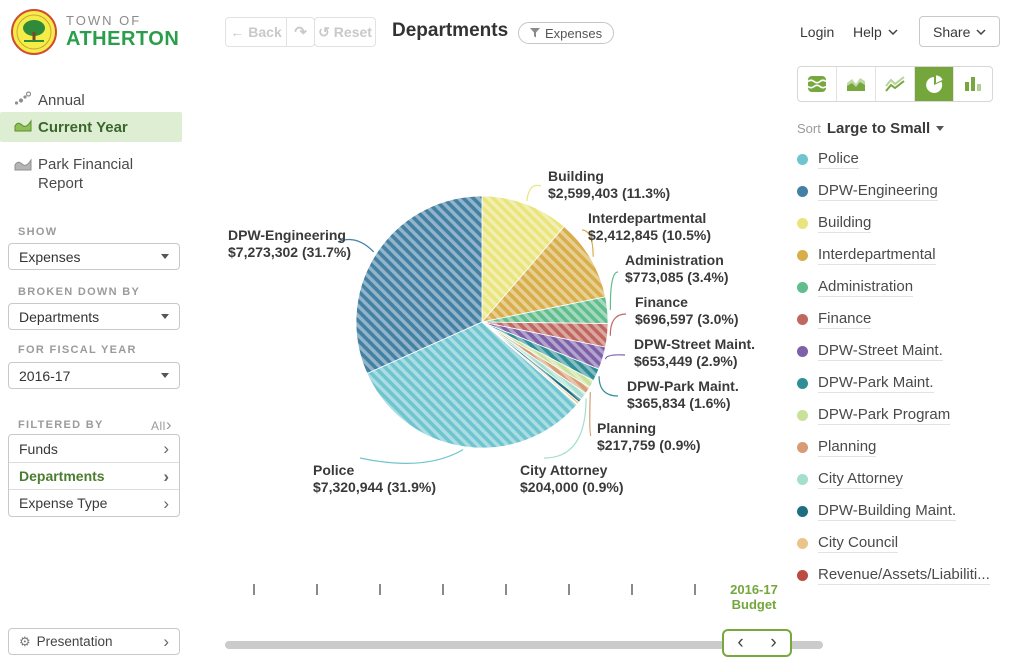 This screenshot has width=1010, height=660. What do you see at coordinates (45, 375) in the screenshot?
I see `fiscal-year-value: 2016-17` at bounding box center [45, 375].